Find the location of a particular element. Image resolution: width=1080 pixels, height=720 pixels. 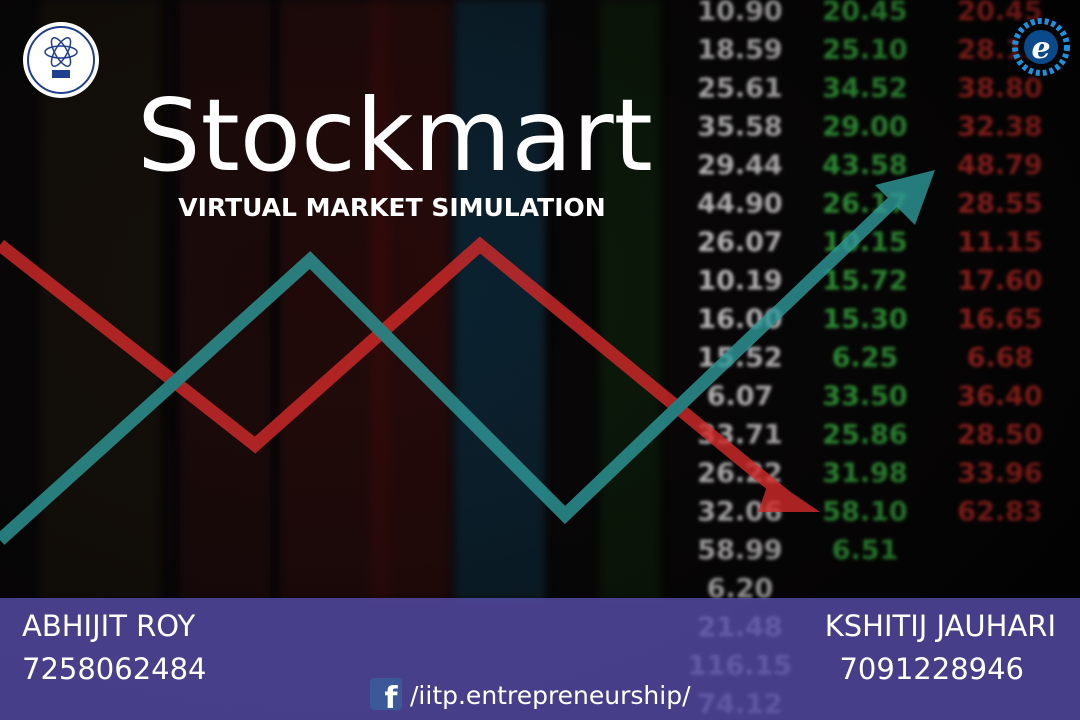

teal-arrow-head is located at coordinates (905, 197).